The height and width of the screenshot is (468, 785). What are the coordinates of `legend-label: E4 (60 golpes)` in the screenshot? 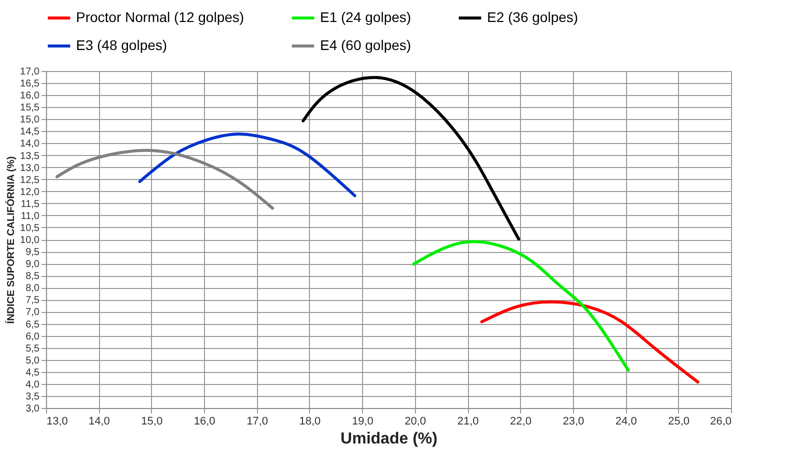 It's located at (366, 45).